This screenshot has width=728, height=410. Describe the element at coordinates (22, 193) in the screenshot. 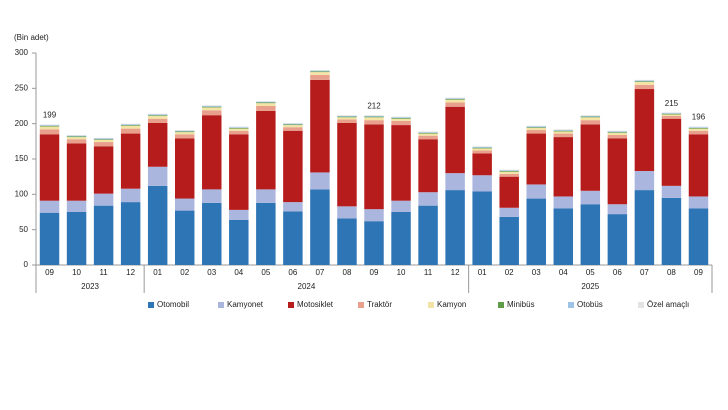

I see `y-tick-label: 100` at that location.